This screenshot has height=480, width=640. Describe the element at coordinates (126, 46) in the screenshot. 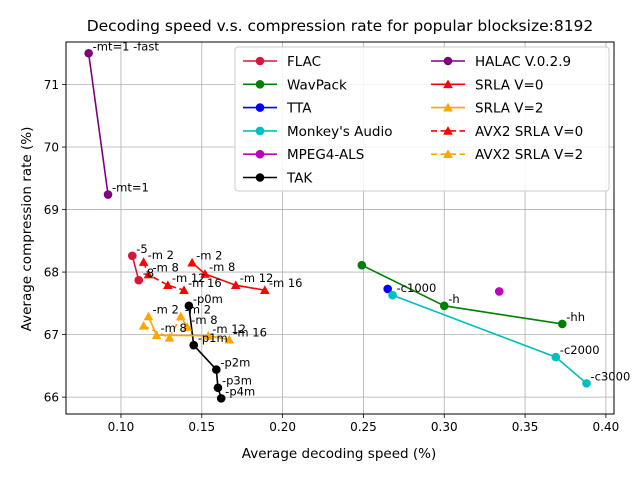

I see `point-label-halac-v-0-2-9: -mt=1 -fast` at that location.